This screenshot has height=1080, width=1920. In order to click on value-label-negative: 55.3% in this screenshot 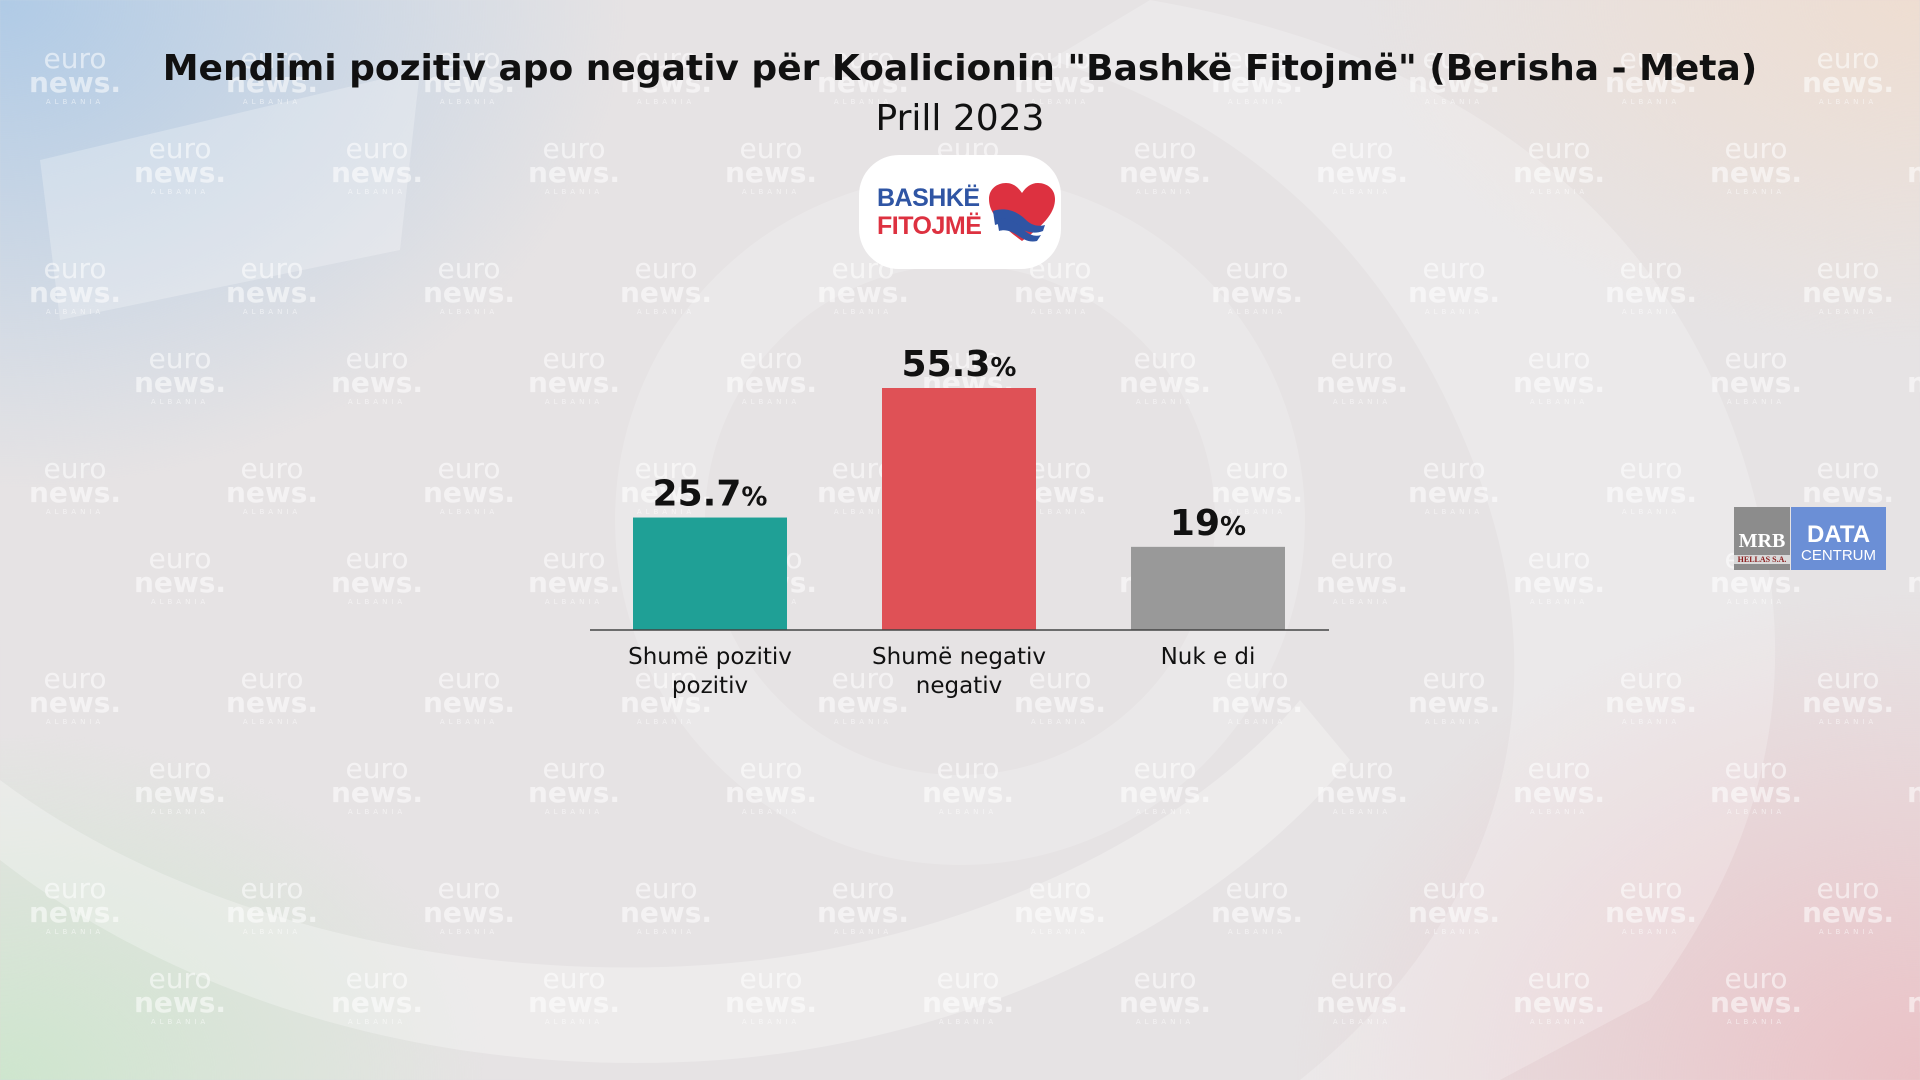, I will do `click(959, 364)`.